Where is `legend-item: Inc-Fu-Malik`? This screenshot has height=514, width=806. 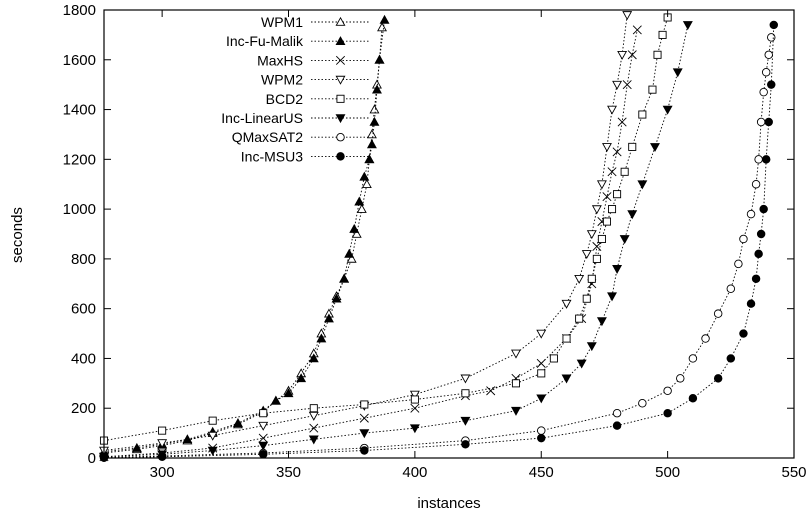 legend-item: Inc-Fu-Malik is located at coordinates (298, 41).